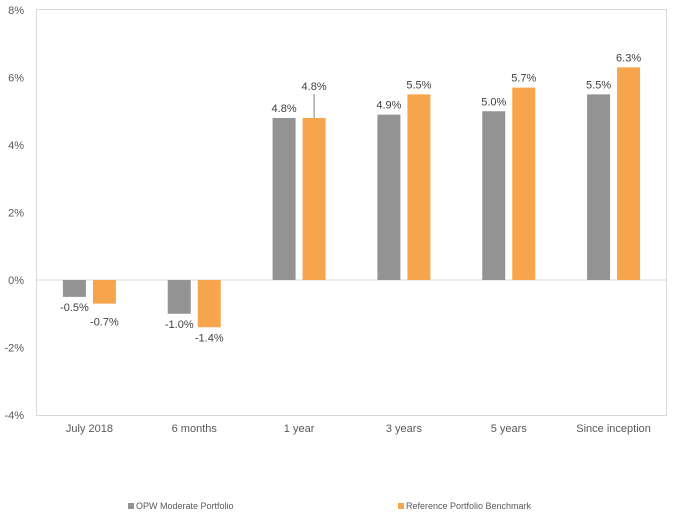  What do you see at coordinates (185, 506) in the screenshot?
I see `legend-label: OPW Moderate Portfolio` at bounding box center [185, 506].